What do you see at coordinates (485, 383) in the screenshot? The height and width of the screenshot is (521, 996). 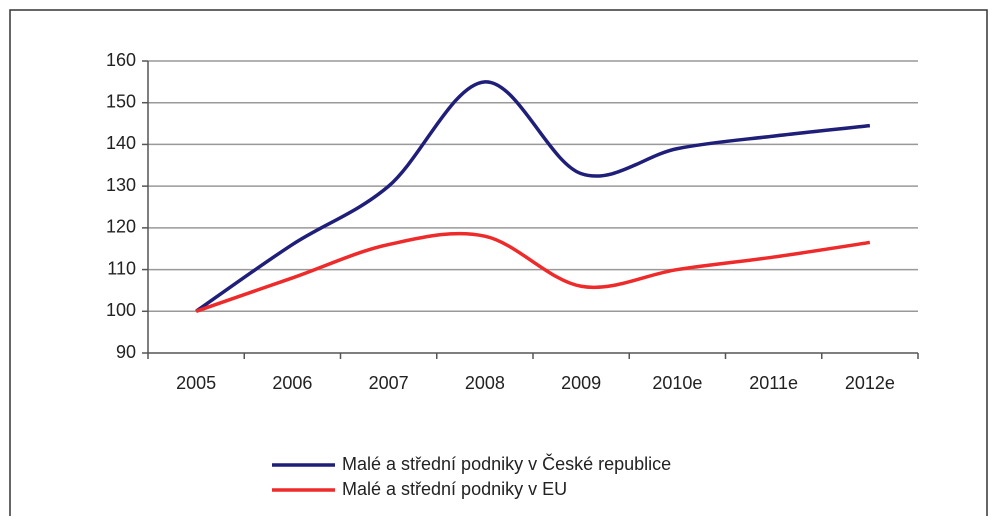 I see `x-tick-label: 2008` at bounding box center [485, 383].